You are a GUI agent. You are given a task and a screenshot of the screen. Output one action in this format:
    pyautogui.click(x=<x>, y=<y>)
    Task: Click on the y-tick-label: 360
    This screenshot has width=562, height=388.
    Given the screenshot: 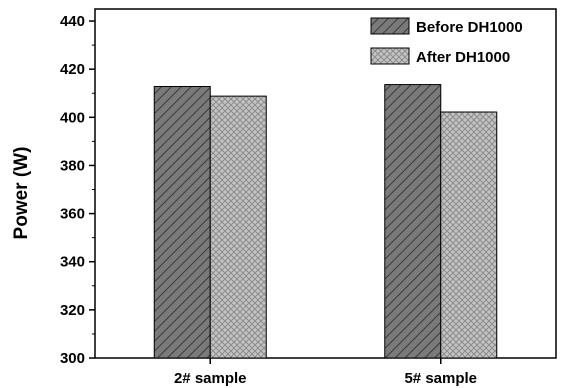 What is the action you would take?
    pyautogui.click(x=72, y=214)
    